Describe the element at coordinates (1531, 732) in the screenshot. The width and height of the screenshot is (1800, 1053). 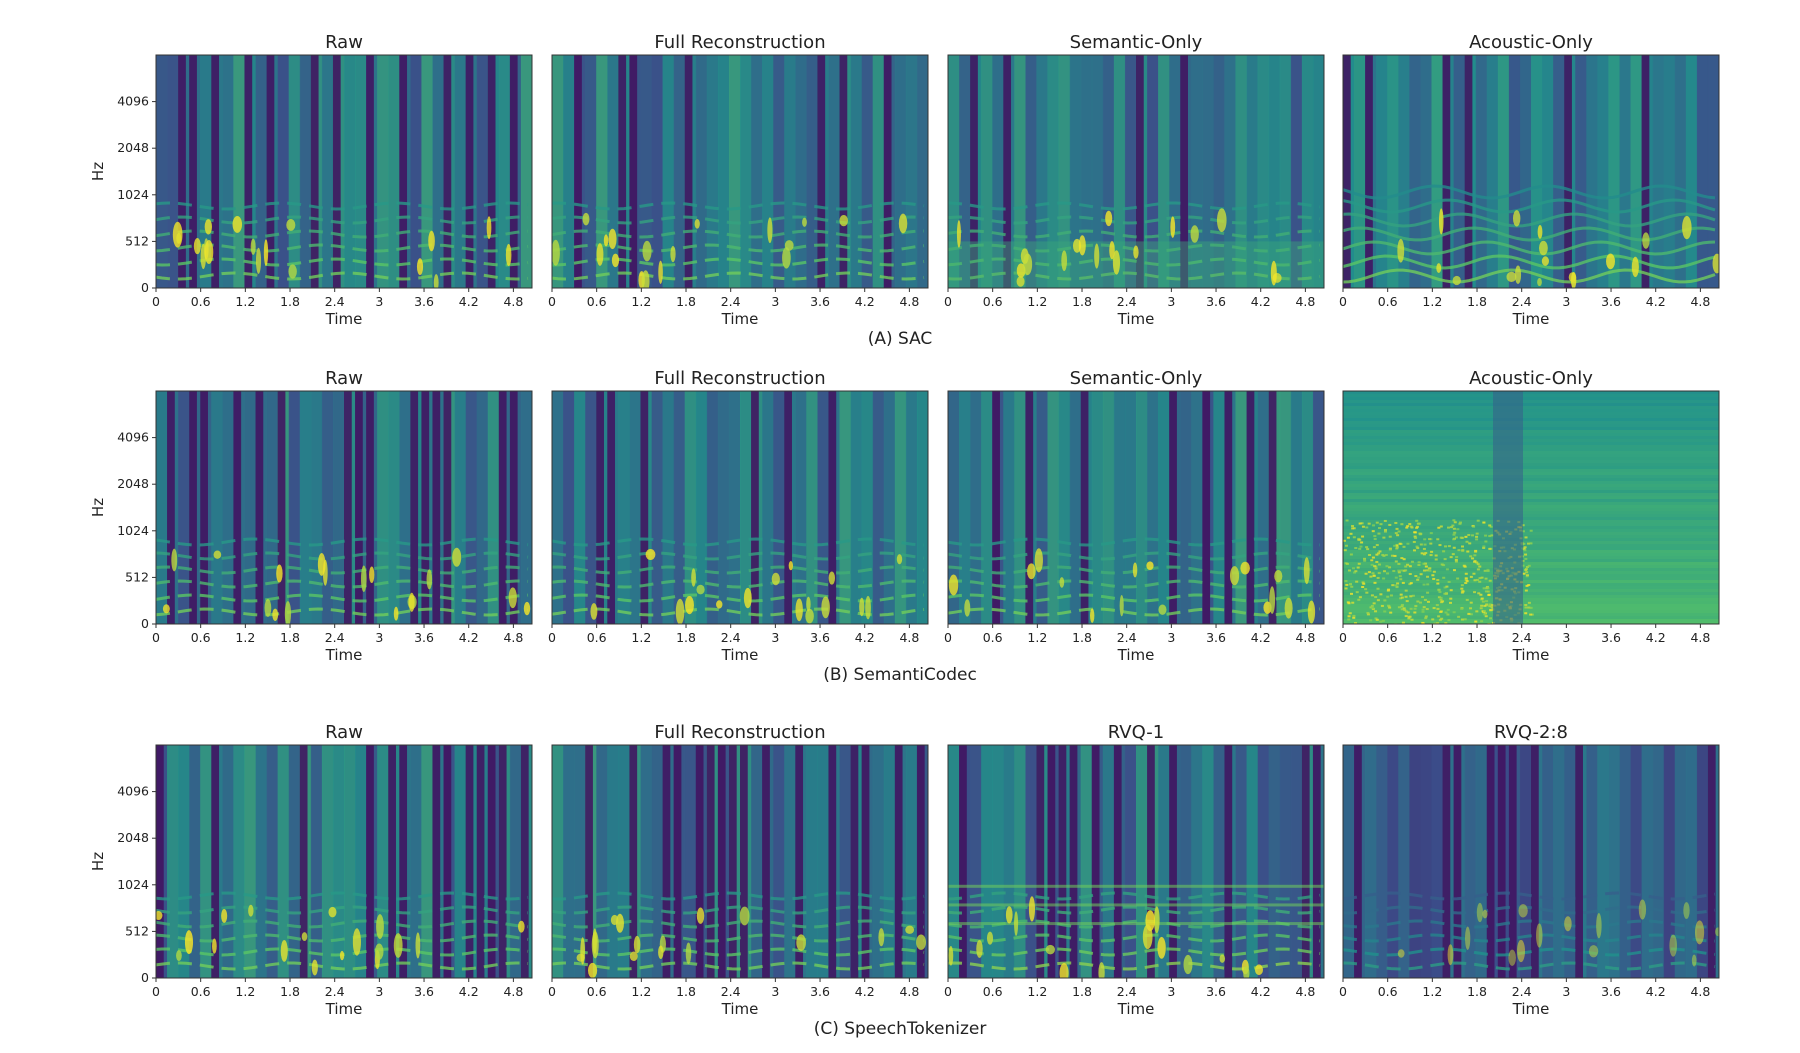
I see `panel-title: RVQ-2:8` at that location.